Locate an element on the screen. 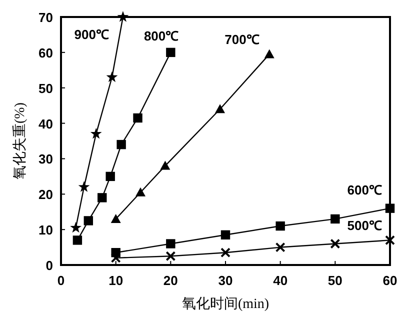 This screenshot has width=408, height=323. x-tick-label: 30 is located at coordinates (225, 280).